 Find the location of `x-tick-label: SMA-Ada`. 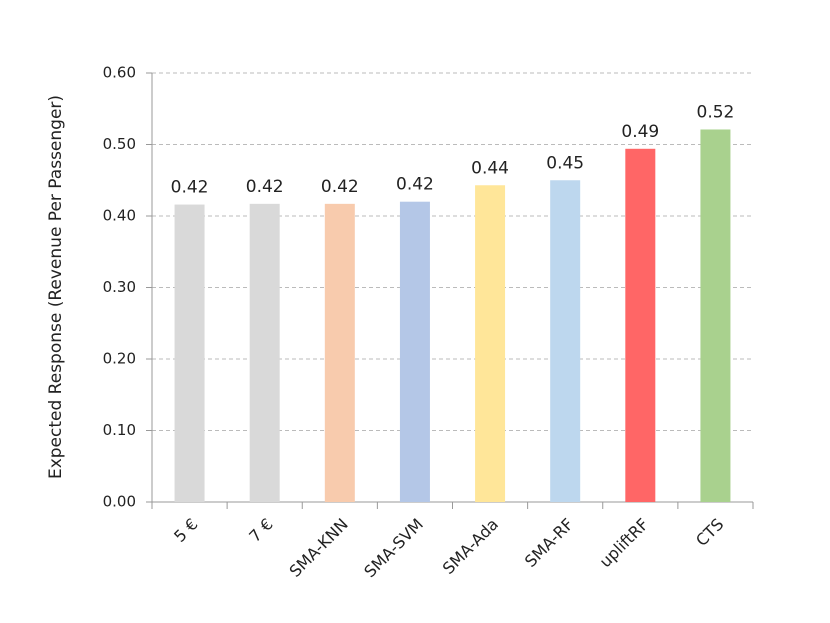

x-tick-label: SMA-Ada is located at coordinates (470, 546).